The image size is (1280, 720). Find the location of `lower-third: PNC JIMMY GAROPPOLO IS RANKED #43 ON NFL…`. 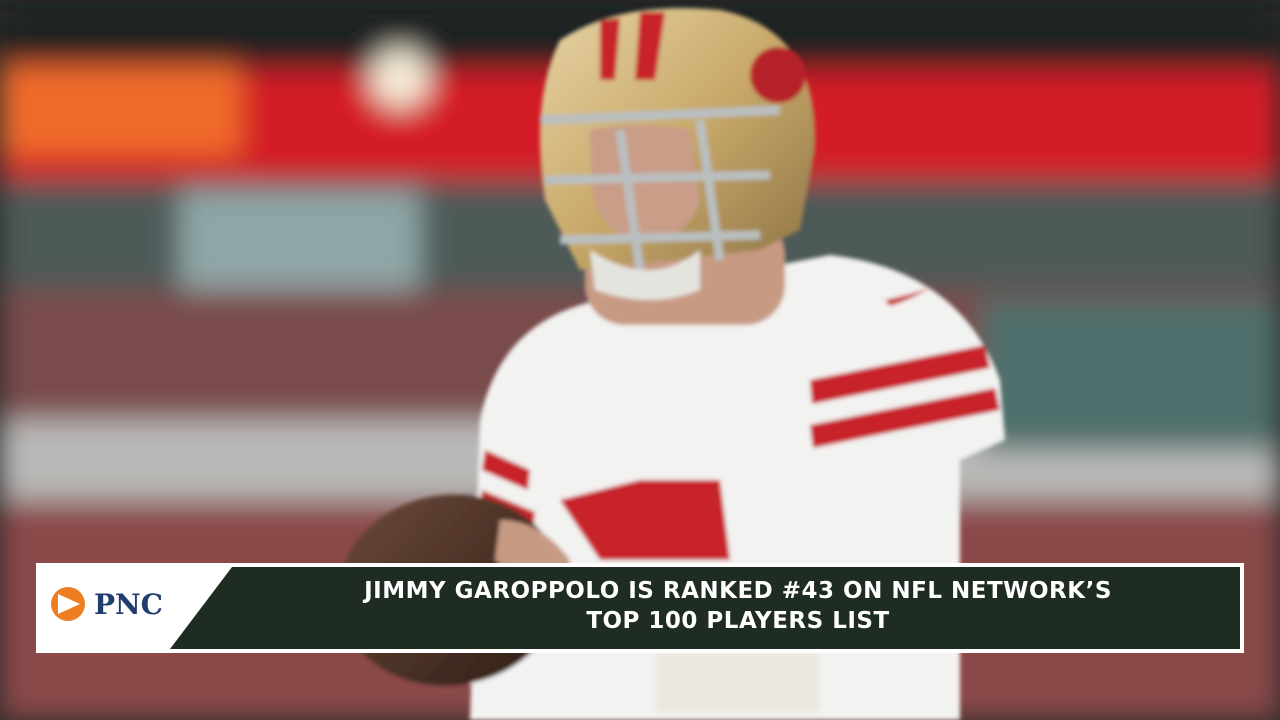

lower-third: PNC JIMMY GAROPPOLO IS RANKED #43 ON NFL… is located at coordinates (640, 608).